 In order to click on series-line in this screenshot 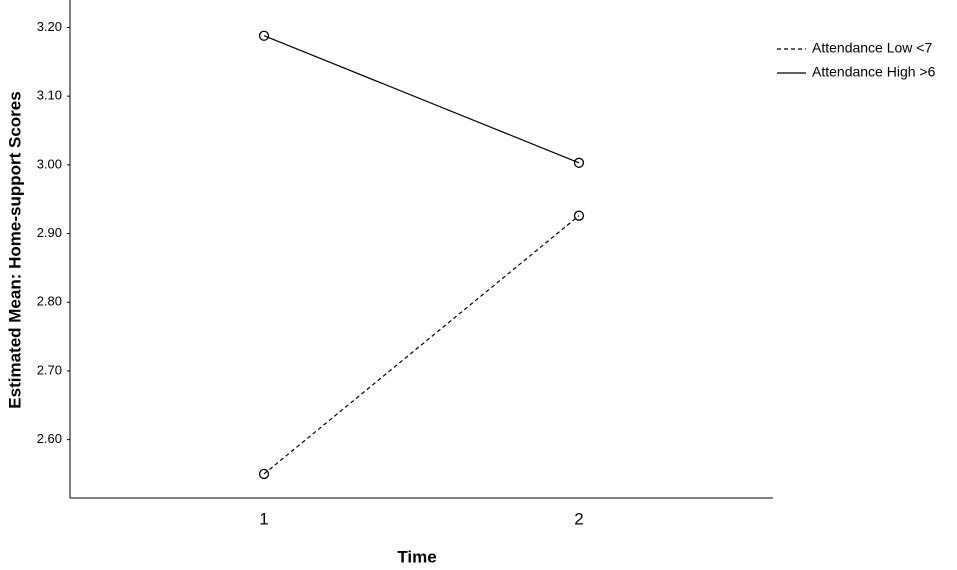, I will do `click(421, 99)`.